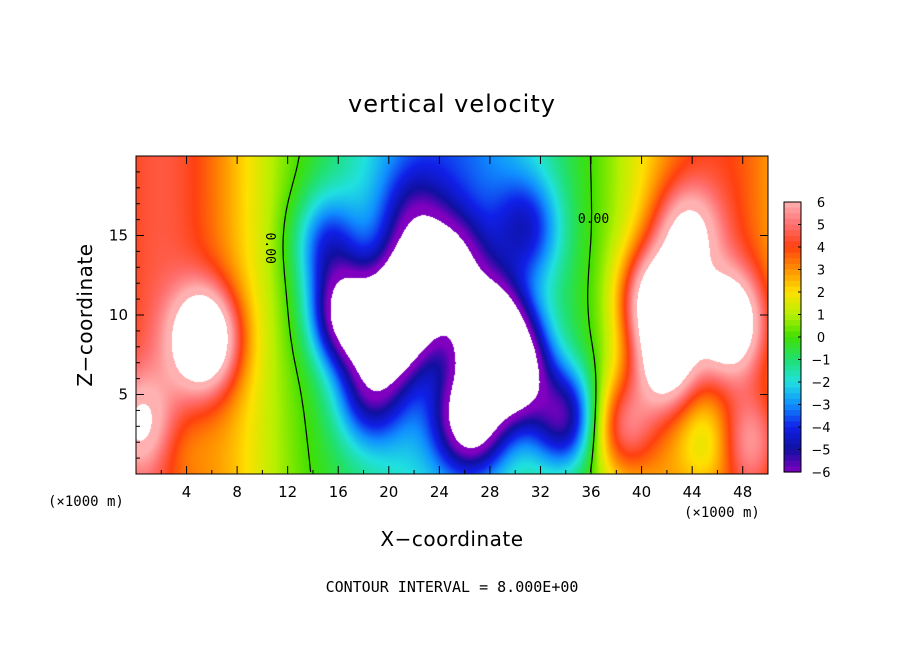  What do you see at coordinates (821, 338) in the screenshot?
I see `colorbar-tick-label: 0` at bounding box center [821, 338].